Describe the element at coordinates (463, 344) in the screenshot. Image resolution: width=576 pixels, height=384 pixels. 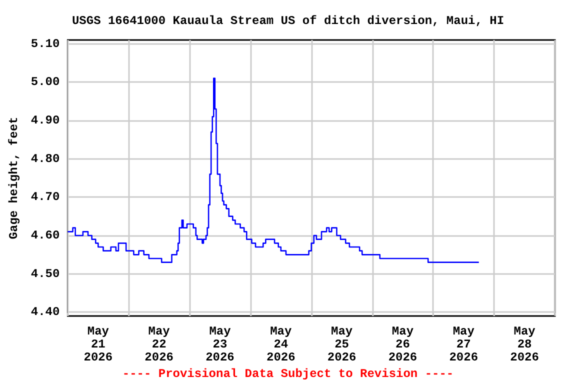
I see `x-tick-label: May 27 2026` at that location.